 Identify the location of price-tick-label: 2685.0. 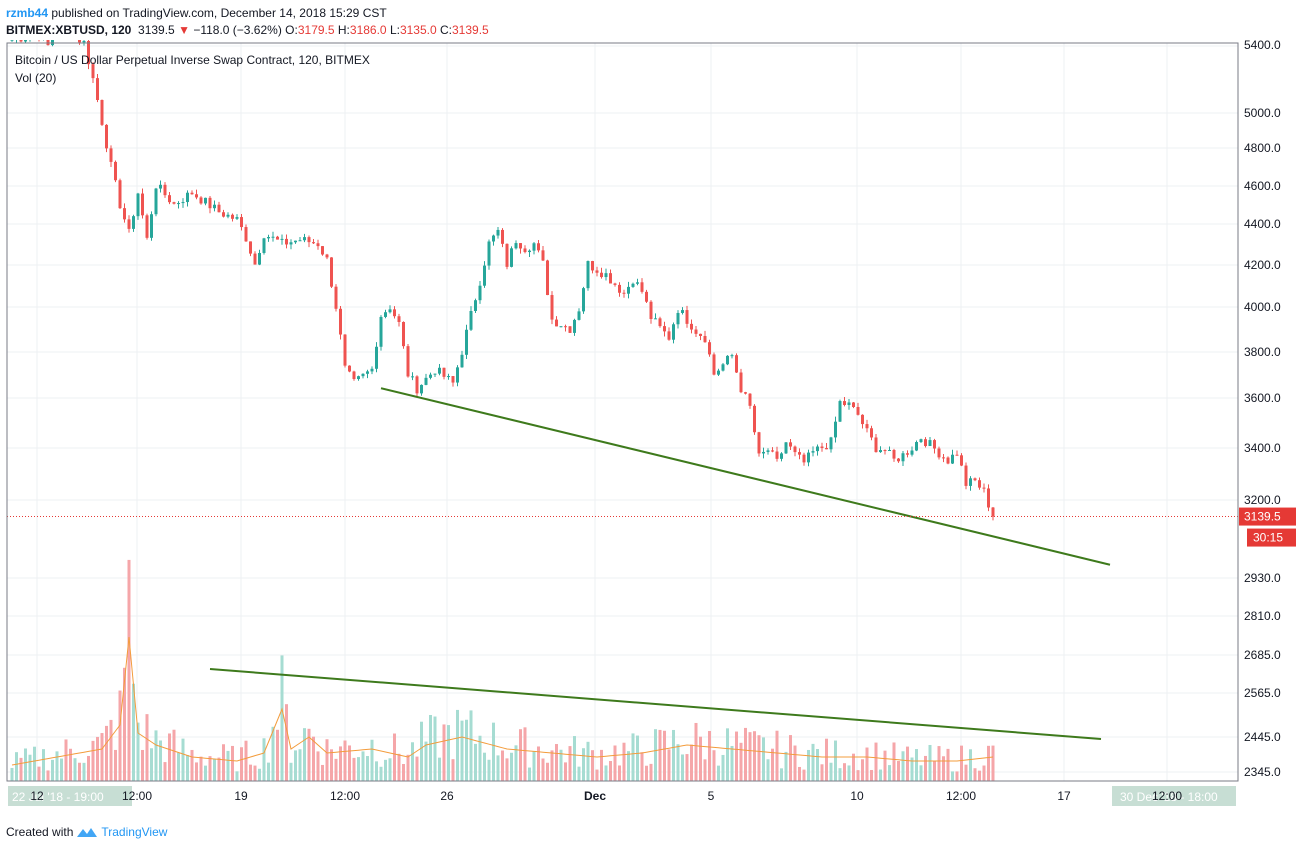
(1262, 655).